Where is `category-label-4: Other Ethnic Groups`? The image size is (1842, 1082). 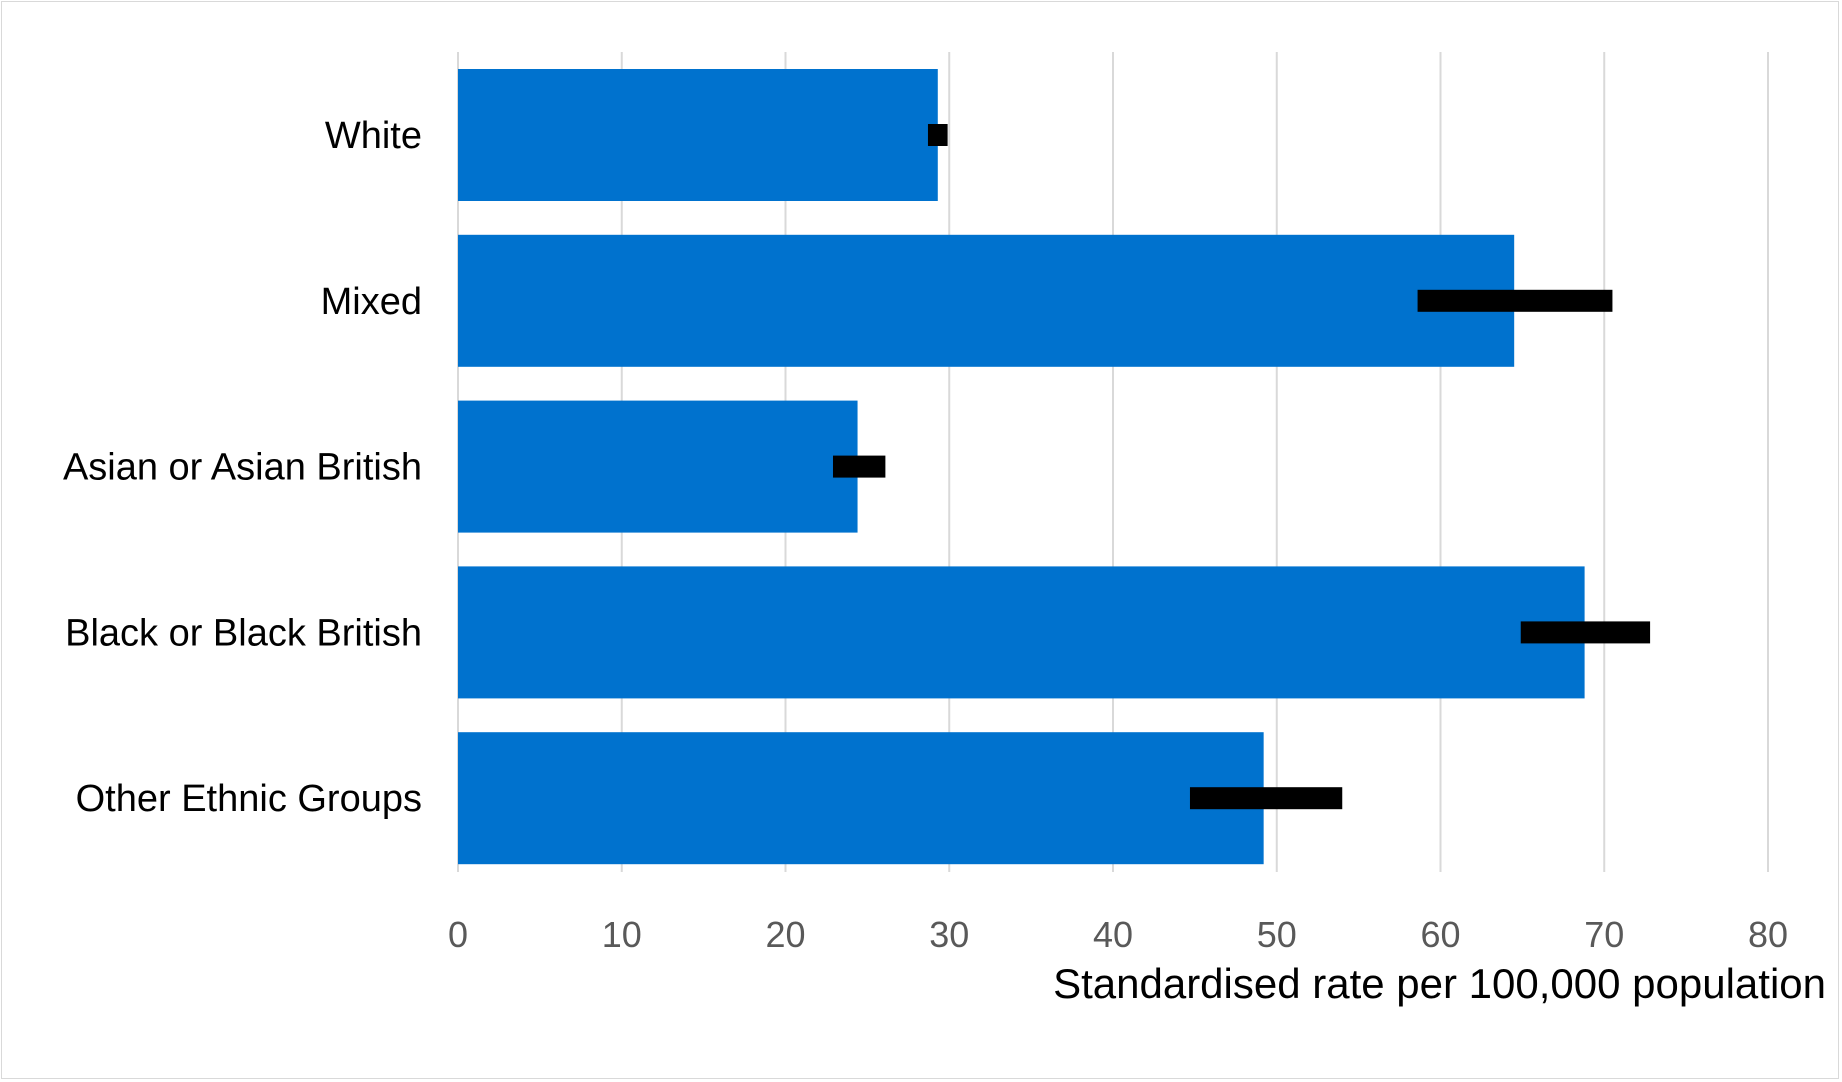
category-label-4: Other Ethnic Groups is located at coordinates (249, 799).